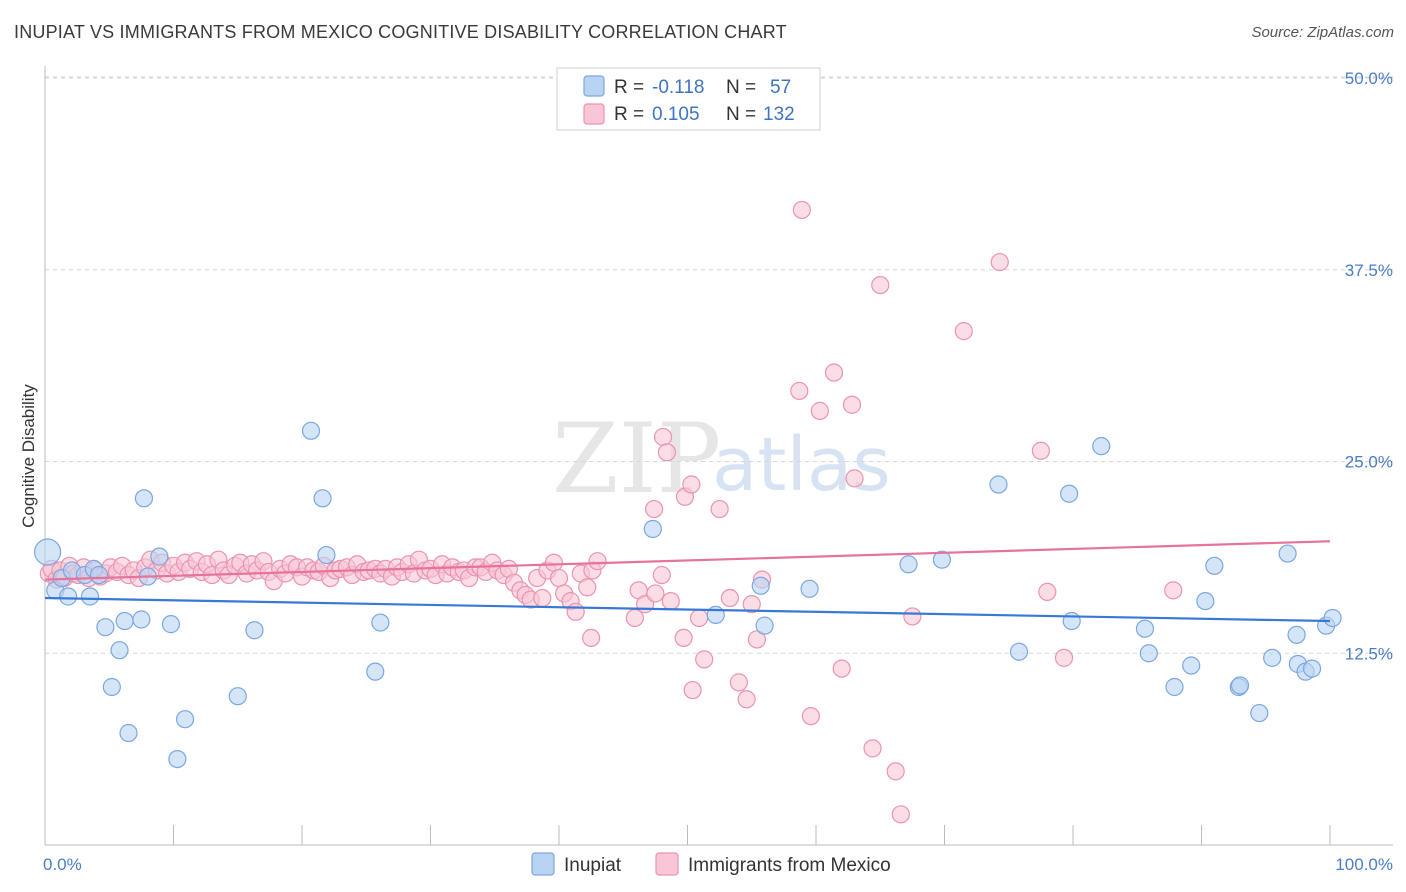 The image size is (1406, 892). I want to click on legend-swatch-inupiat, so click(594, 86).